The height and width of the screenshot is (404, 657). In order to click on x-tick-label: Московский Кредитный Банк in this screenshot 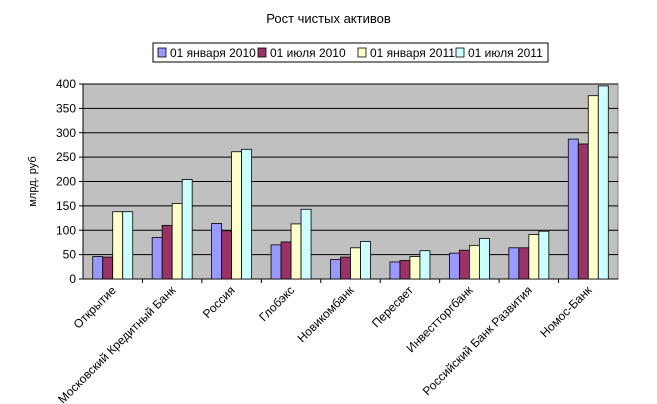, I will do `click(117, 343)`.